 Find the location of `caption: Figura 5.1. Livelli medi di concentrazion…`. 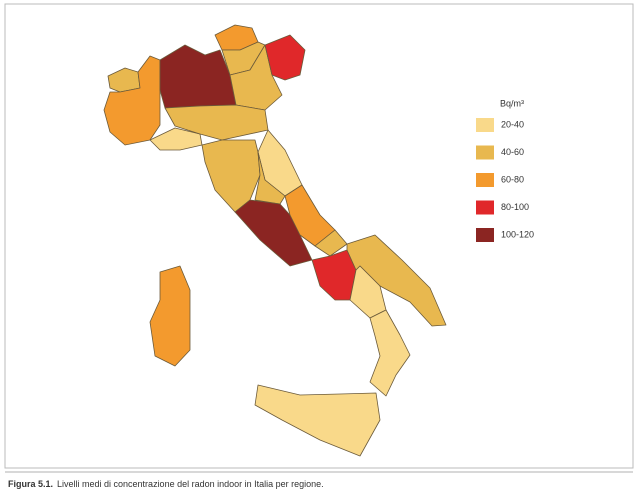

caption: Figura 5.1. Livelli medi di concentrazion… is located at coordinates (166, 484).